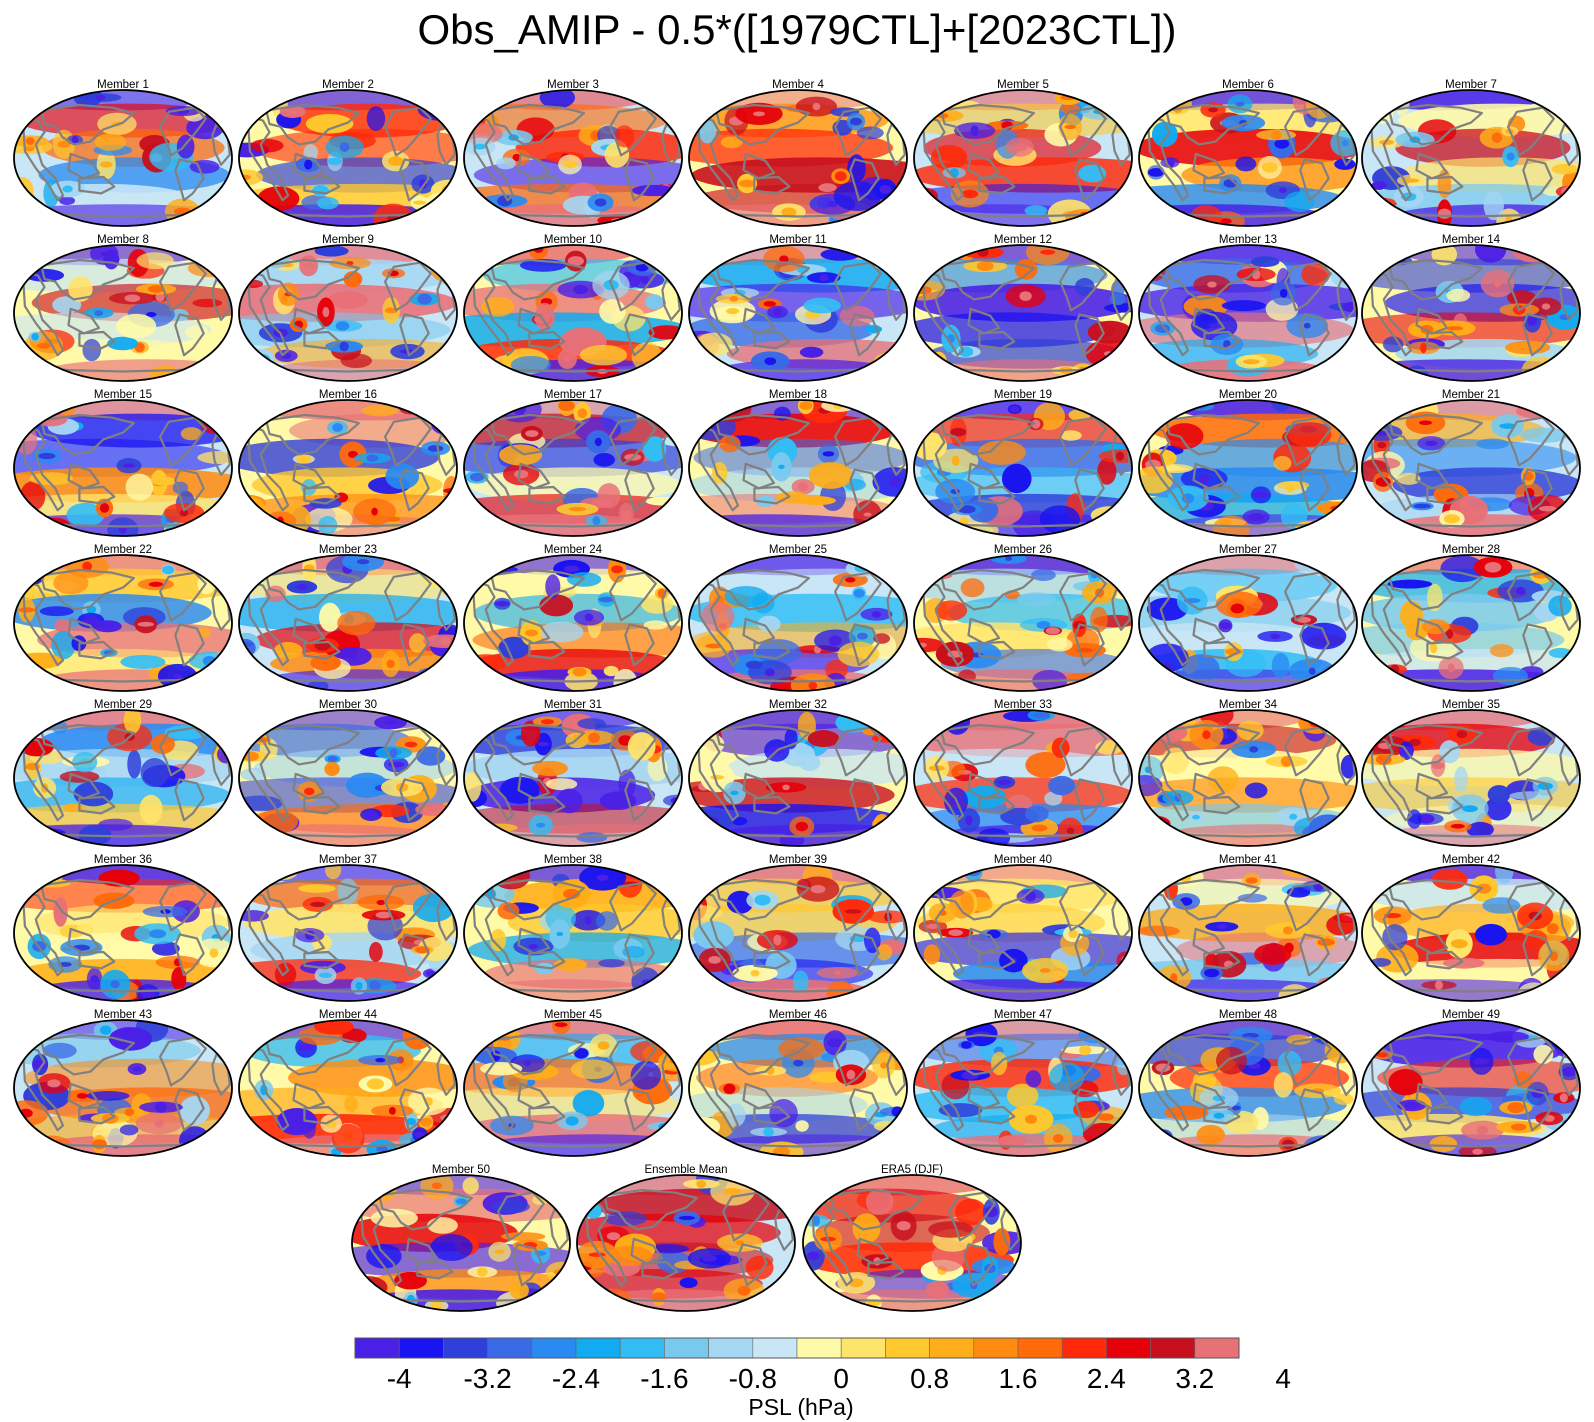  Describe the element at coordinates (912, 1170) in the screenshot. I see `panel-title: ERA5 (DJF)` at that location.